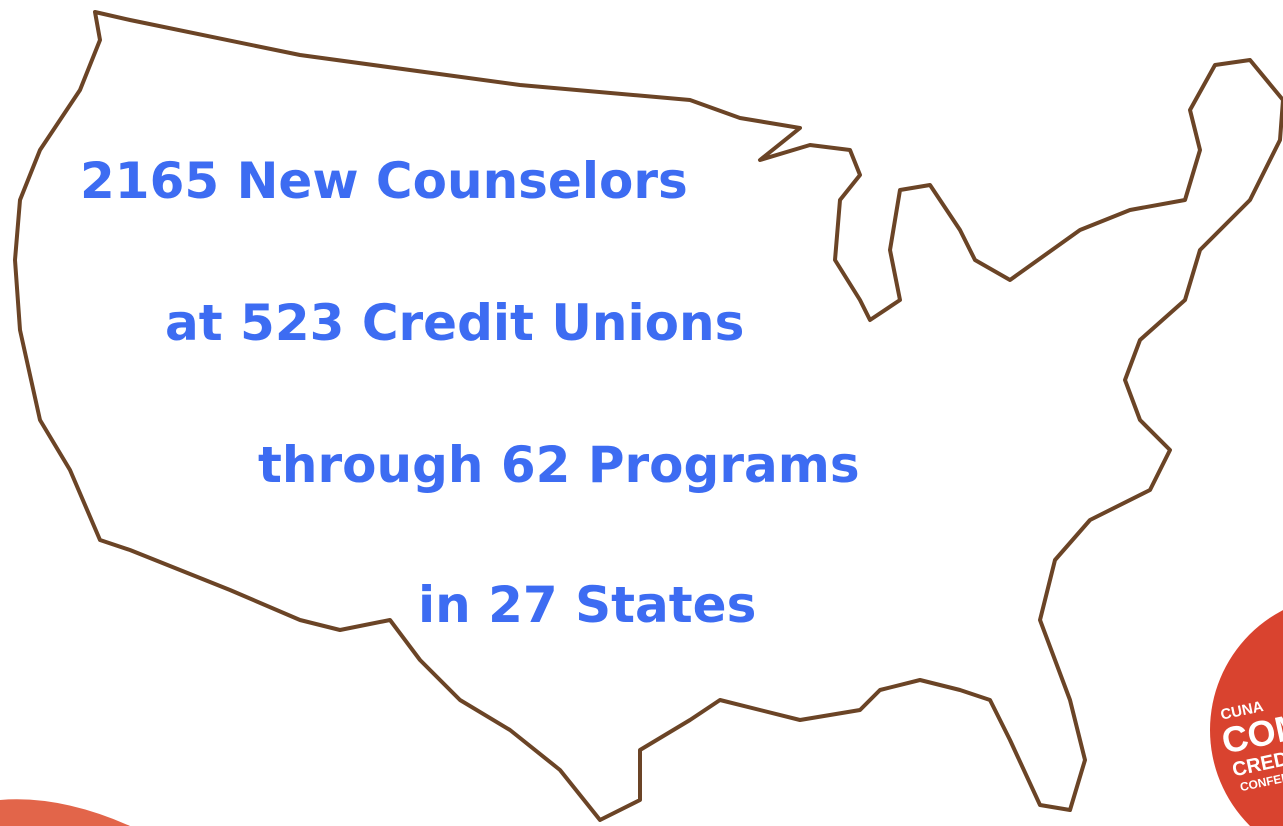 The image size is (1283, 826). I want to click on stat-line: through 62 Programs, so click(559, 465).